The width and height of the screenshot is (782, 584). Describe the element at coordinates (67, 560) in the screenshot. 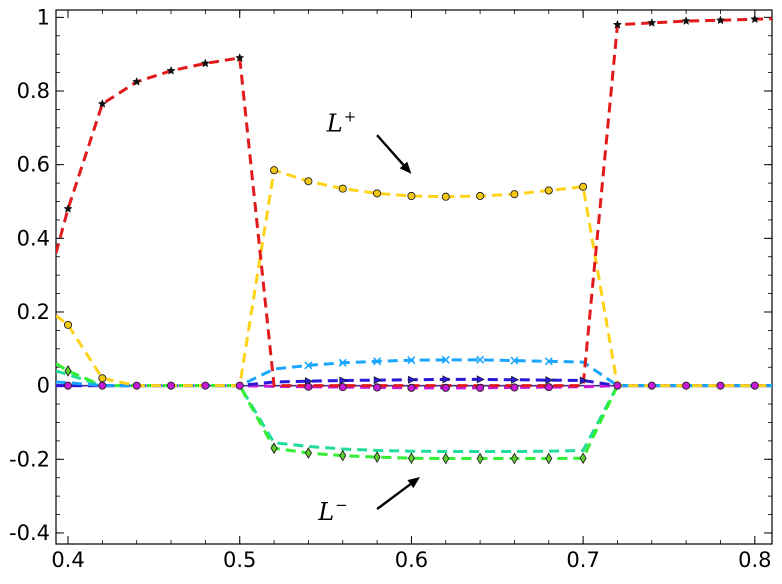

I see `x-tick-label: 0.4` at that location.